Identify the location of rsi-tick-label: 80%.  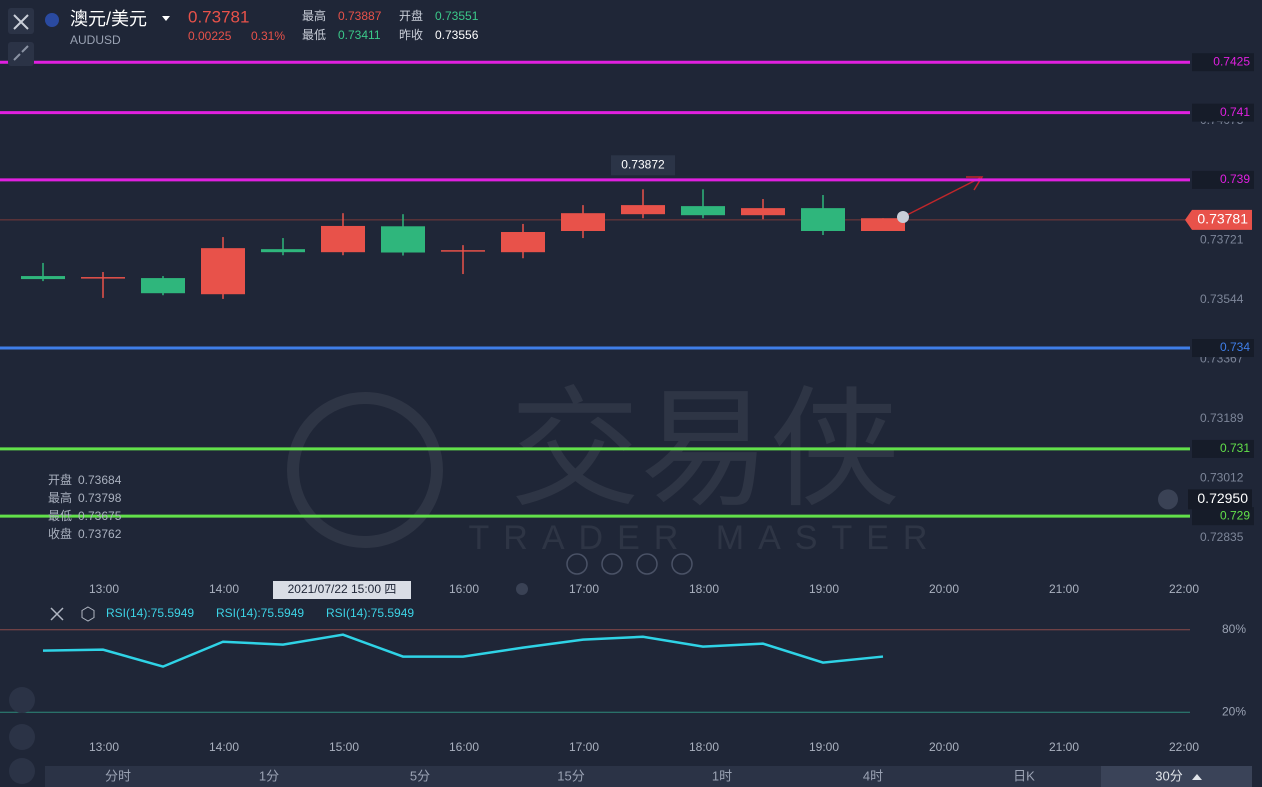
(1234, 629).